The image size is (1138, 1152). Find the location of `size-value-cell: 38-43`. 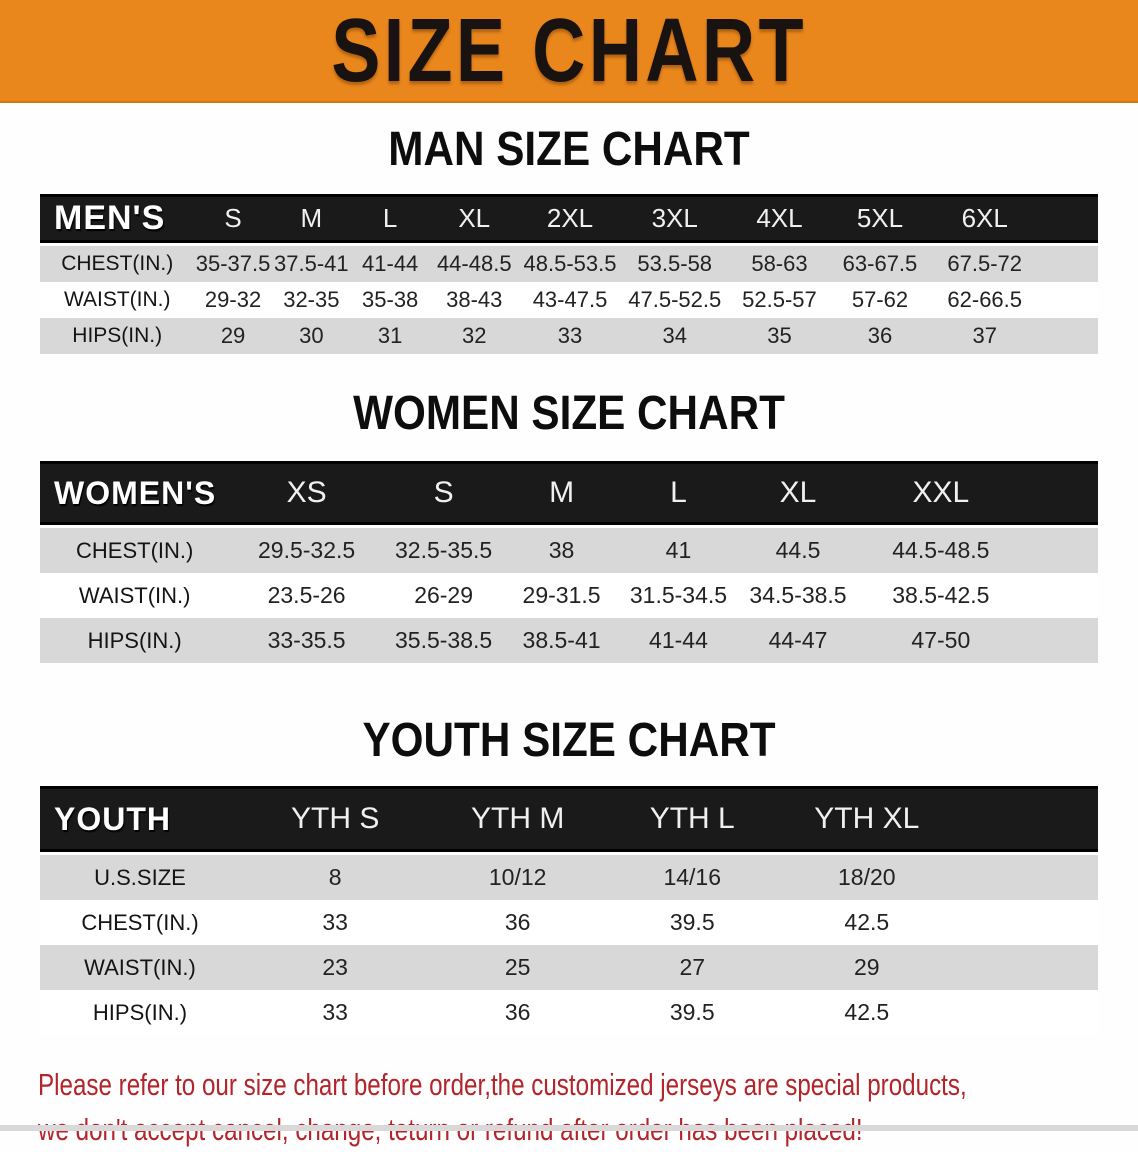

size-value-cell: 38-43 is located at coordinates (474, 300).